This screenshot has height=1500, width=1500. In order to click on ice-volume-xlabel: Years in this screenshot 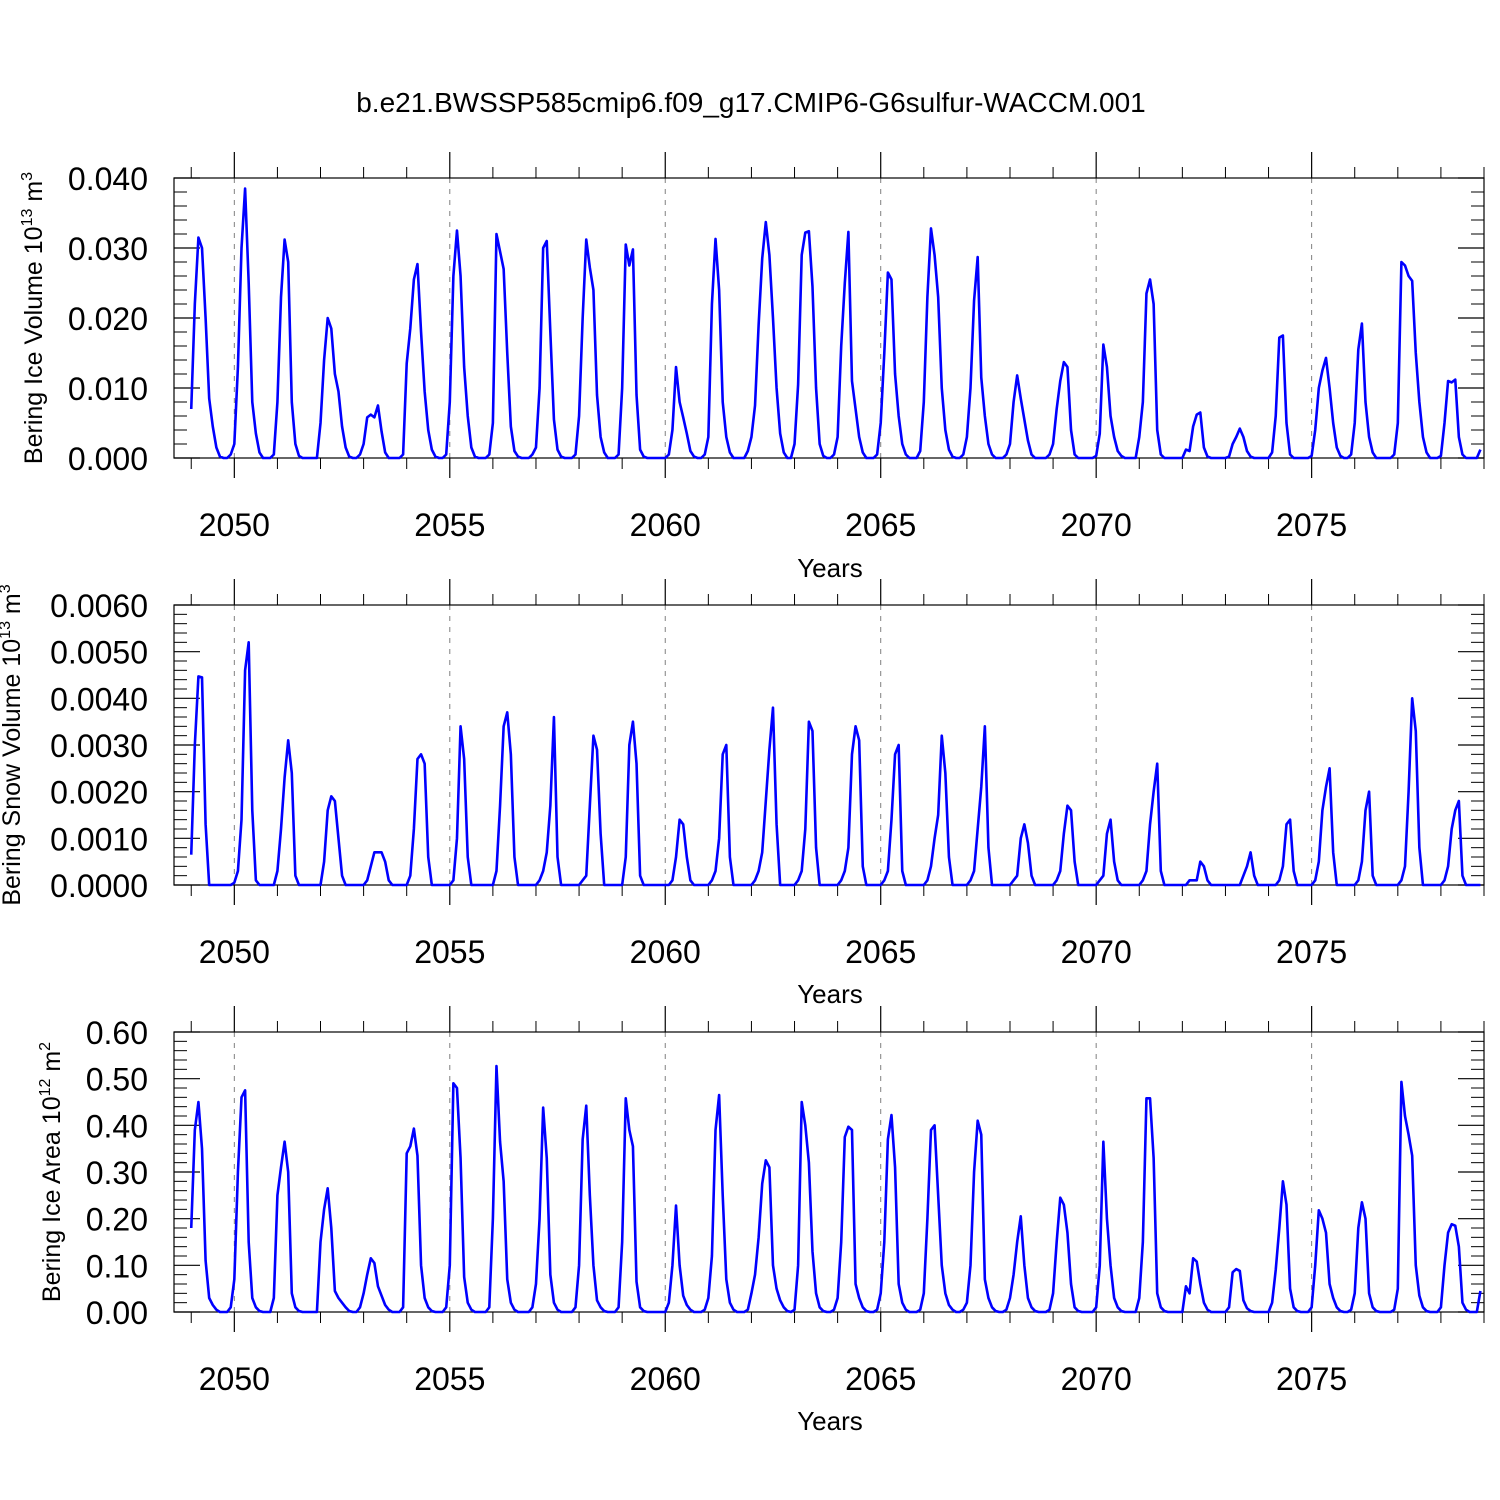, I will do `click(830, 568)`.